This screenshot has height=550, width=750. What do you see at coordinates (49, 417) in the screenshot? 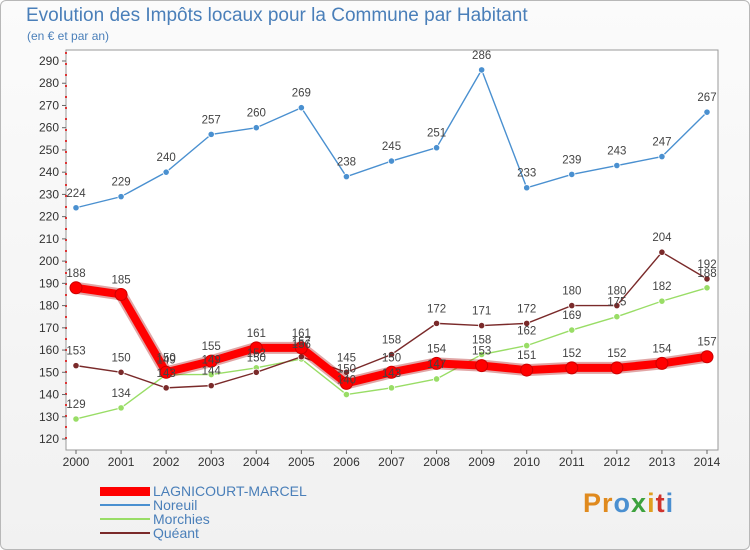
I see `y-tick-label: 130` at bounding box center [49, 417].